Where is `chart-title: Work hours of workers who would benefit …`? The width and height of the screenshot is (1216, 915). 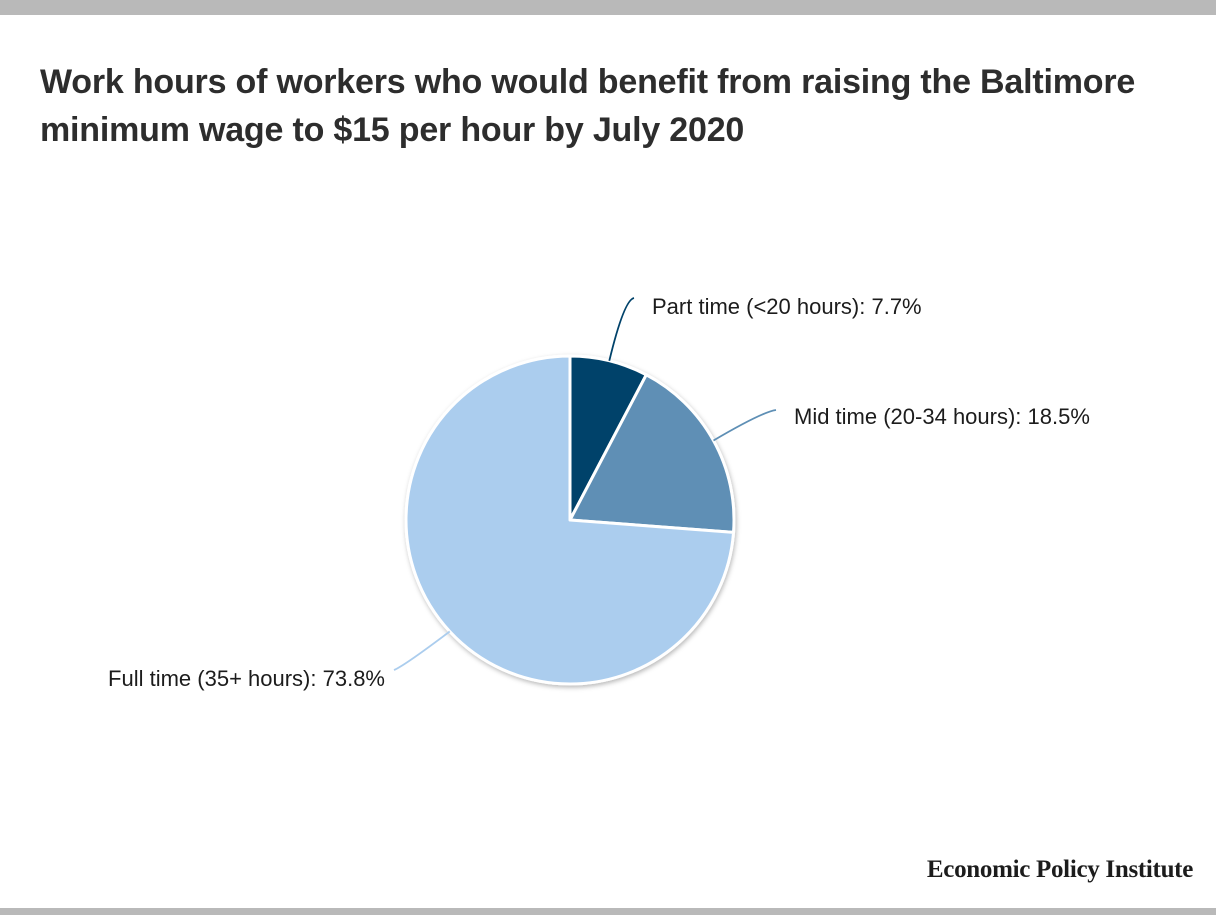
chart-title: Work hours of workers who would benefit … is located at coordinates (588, 106).